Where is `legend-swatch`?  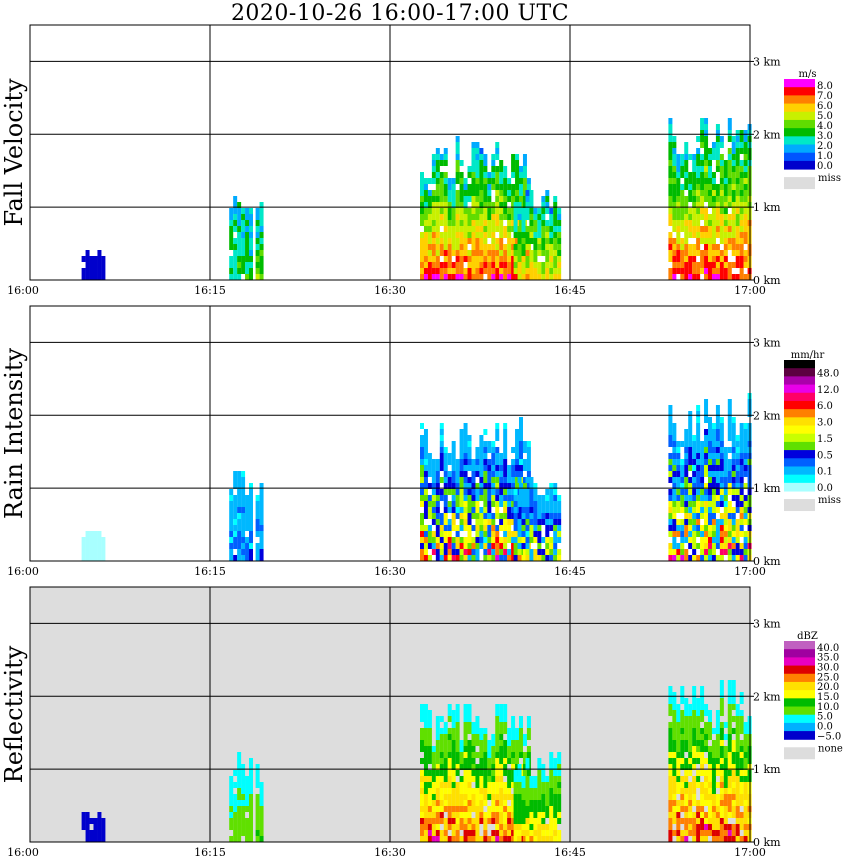
legend-swatch is located at coordinates (799, 124).